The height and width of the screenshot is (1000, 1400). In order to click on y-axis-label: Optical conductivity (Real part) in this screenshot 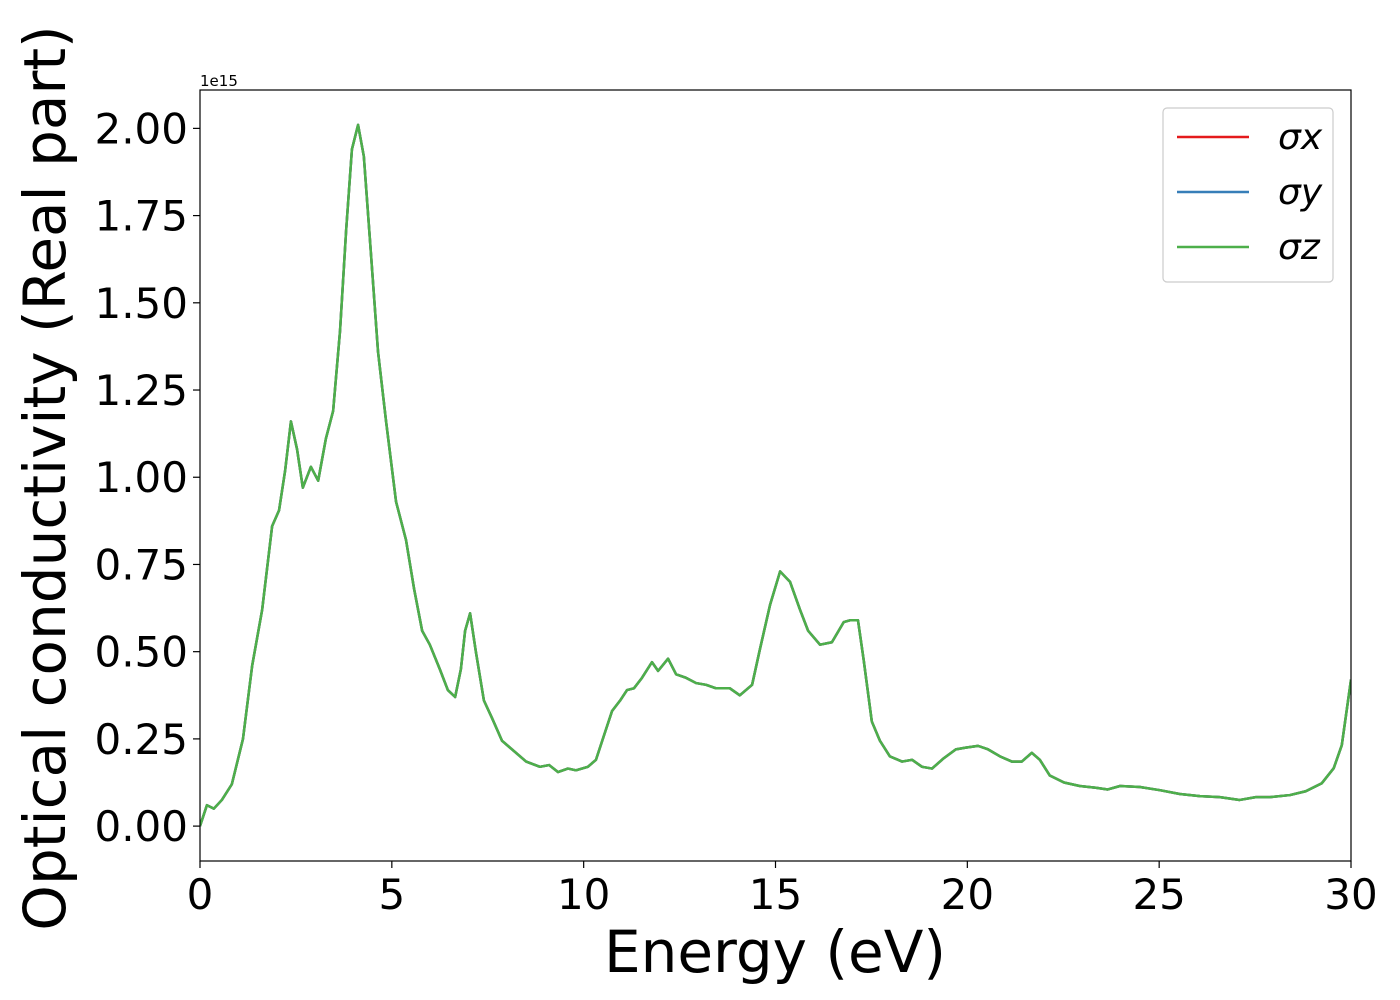, I will do `click(45, 477)`.